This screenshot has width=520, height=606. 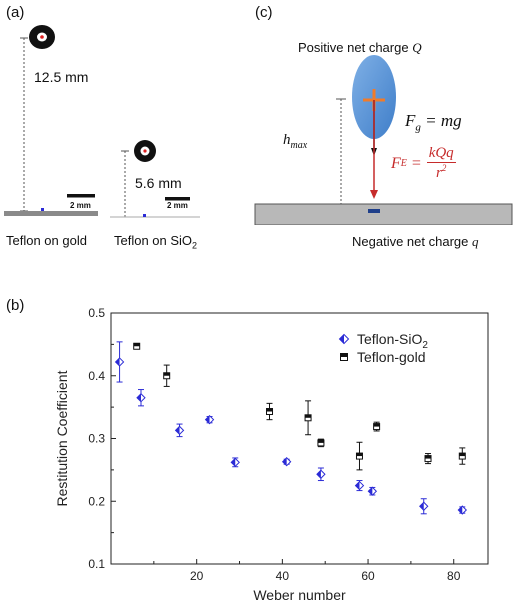 I want to click on legend-item: Teflon-gold, so click(x=383, y=357).